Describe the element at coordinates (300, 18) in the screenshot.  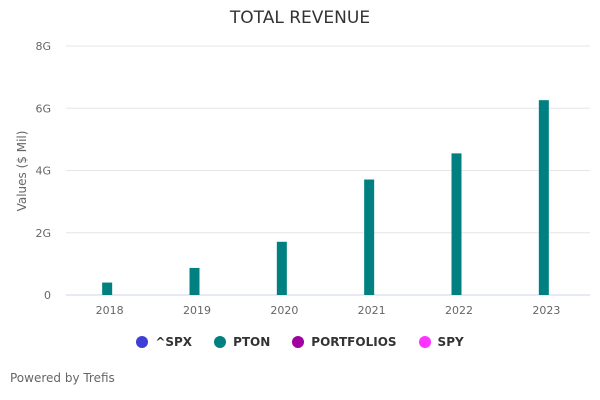
I see `chart-title: TOTAL REVENUE` at that location.